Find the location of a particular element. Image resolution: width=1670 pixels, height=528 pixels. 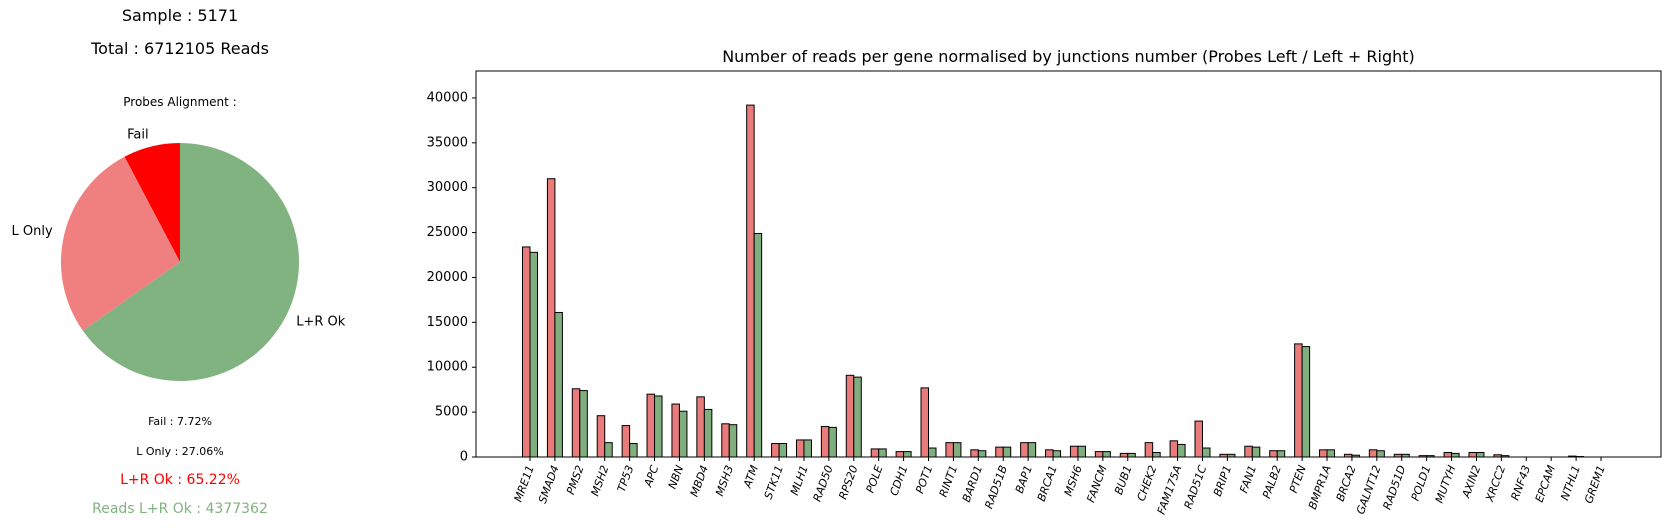

x-tick-label: GREM1 is located at coordinates (1595, 485).